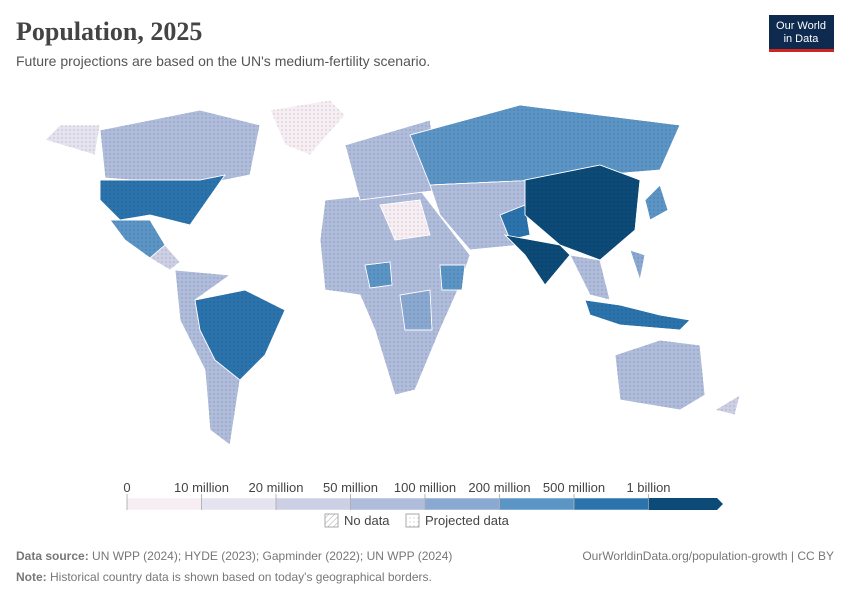 This screenshot has width=850, height=600. I want to click on legend-tick-label: 0, so click(126, 487).